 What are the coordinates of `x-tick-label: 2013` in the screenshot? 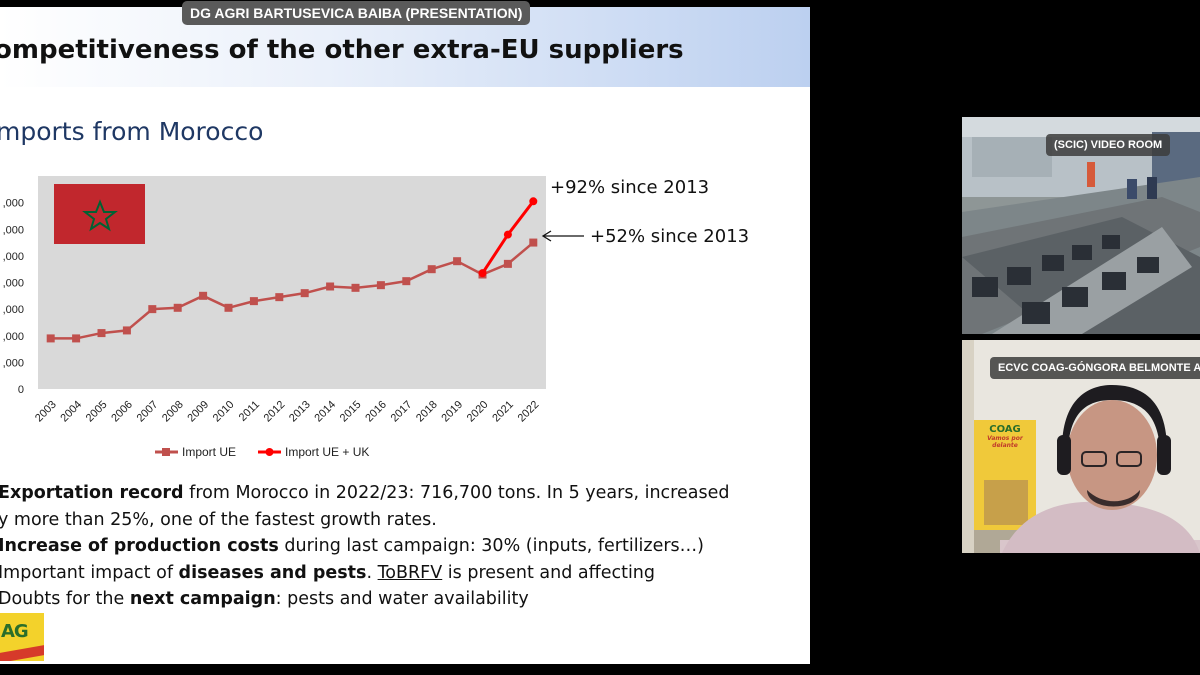 It's located at (300, 412).